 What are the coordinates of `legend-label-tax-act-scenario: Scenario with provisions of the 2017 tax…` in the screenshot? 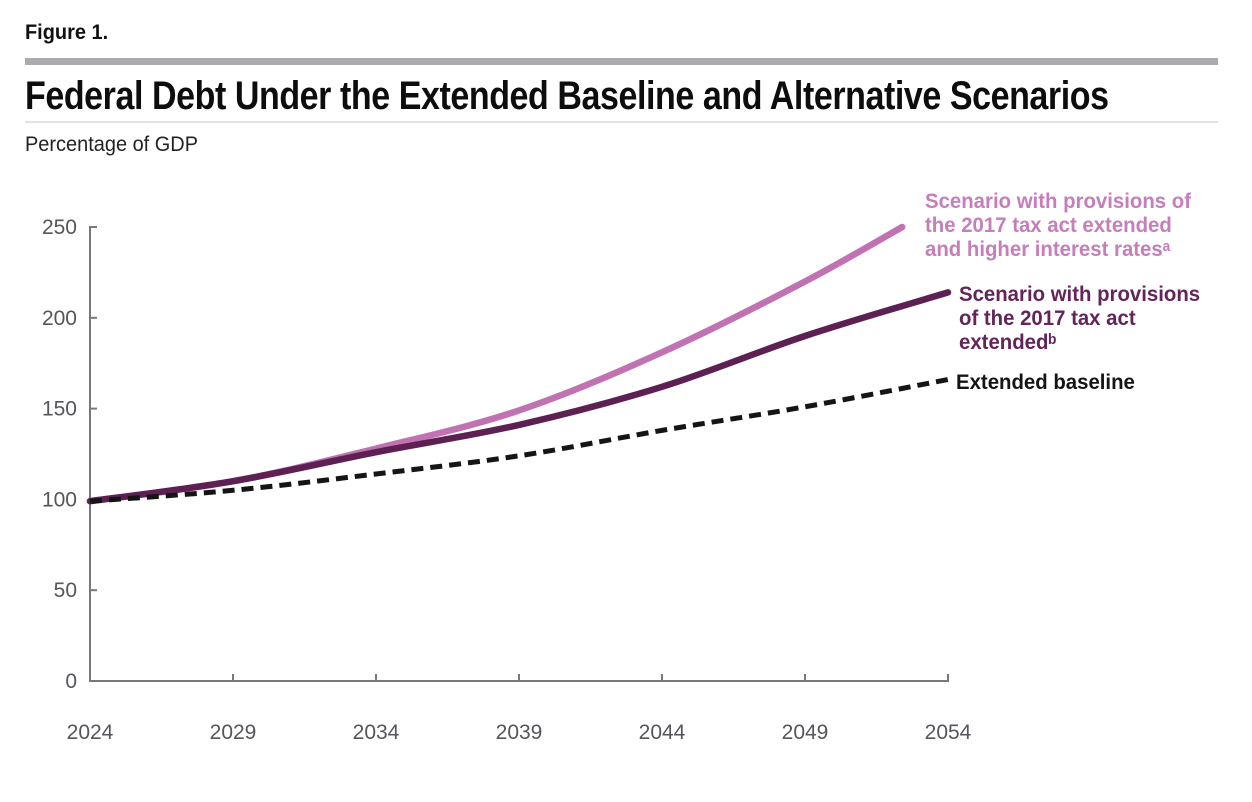 It's located at (1080, 318).